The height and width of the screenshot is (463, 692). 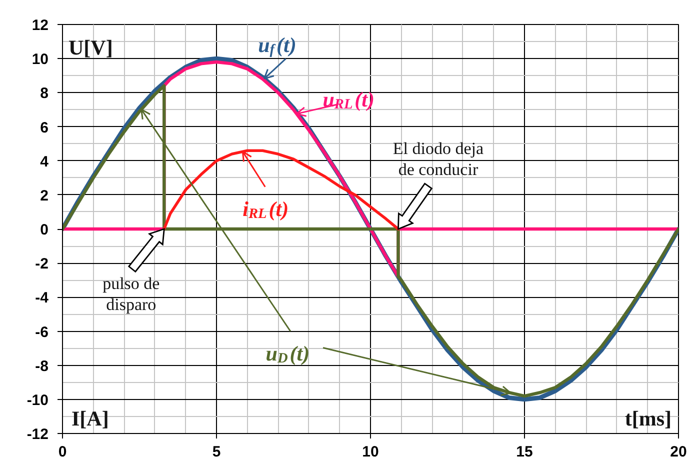 What do you see at coordinates (216, 452) in the screenshot?
I see `x-tick-label: 5` at bounding box center [216, 452].